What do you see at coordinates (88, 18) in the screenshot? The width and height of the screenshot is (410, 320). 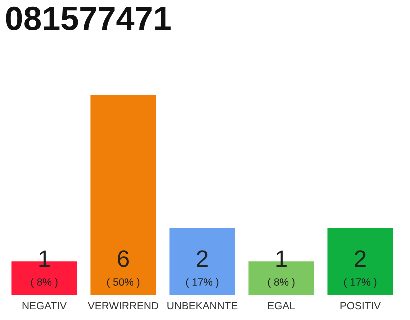 I see `chart-title: 081577471` at bounding box center [88, 18].